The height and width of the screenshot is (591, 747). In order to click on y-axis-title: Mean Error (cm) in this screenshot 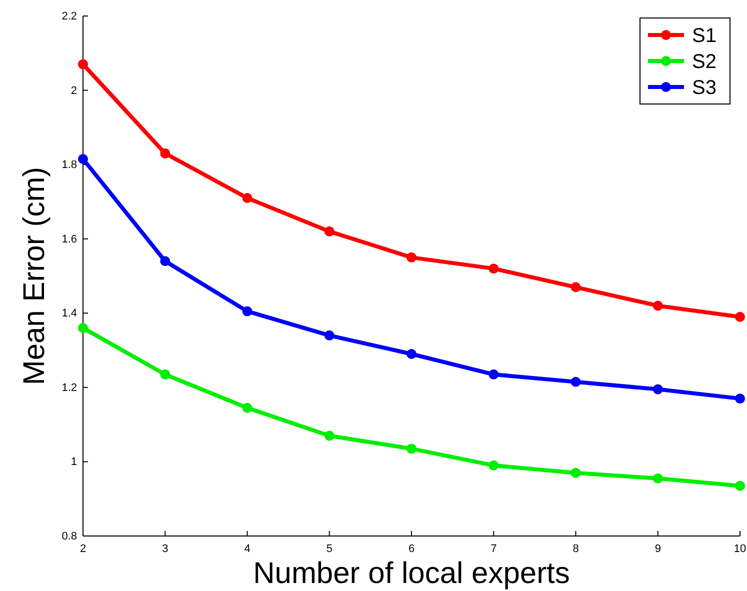, I will do `click(34, 276)`.